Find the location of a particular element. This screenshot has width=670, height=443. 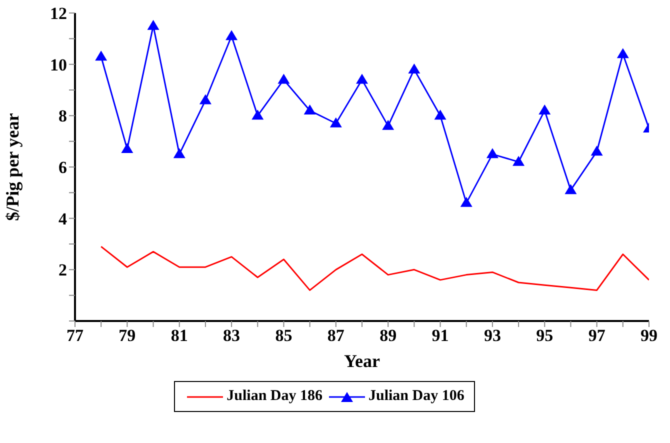

x-axis-title: Year is located at coordinates (362, 361).